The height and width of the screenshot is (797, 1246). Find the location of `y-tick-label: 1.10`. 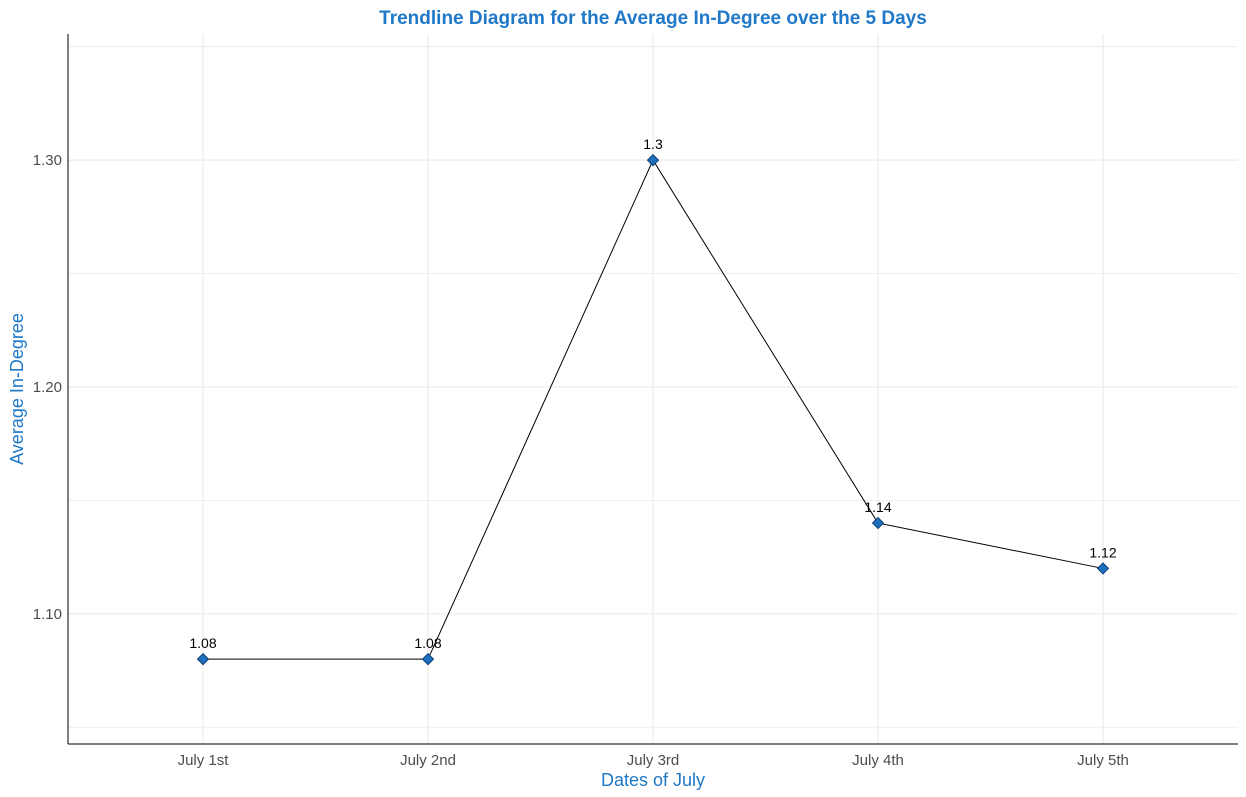

y-tick-label: 1.10 is located at coordinates (47, 614).